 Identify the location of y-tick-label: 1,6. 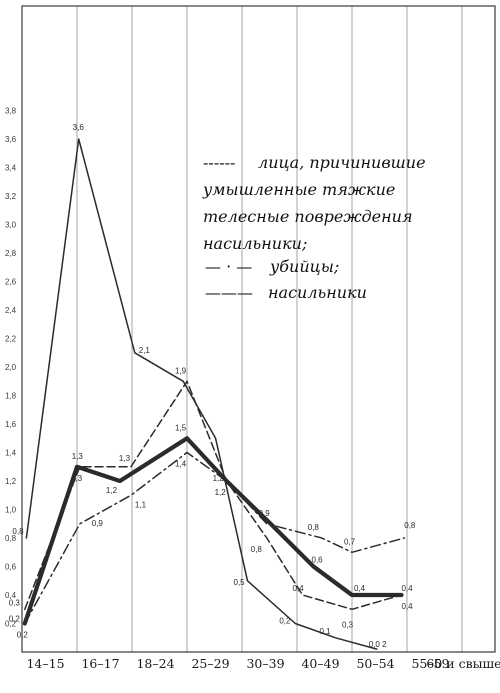
(11, 424).